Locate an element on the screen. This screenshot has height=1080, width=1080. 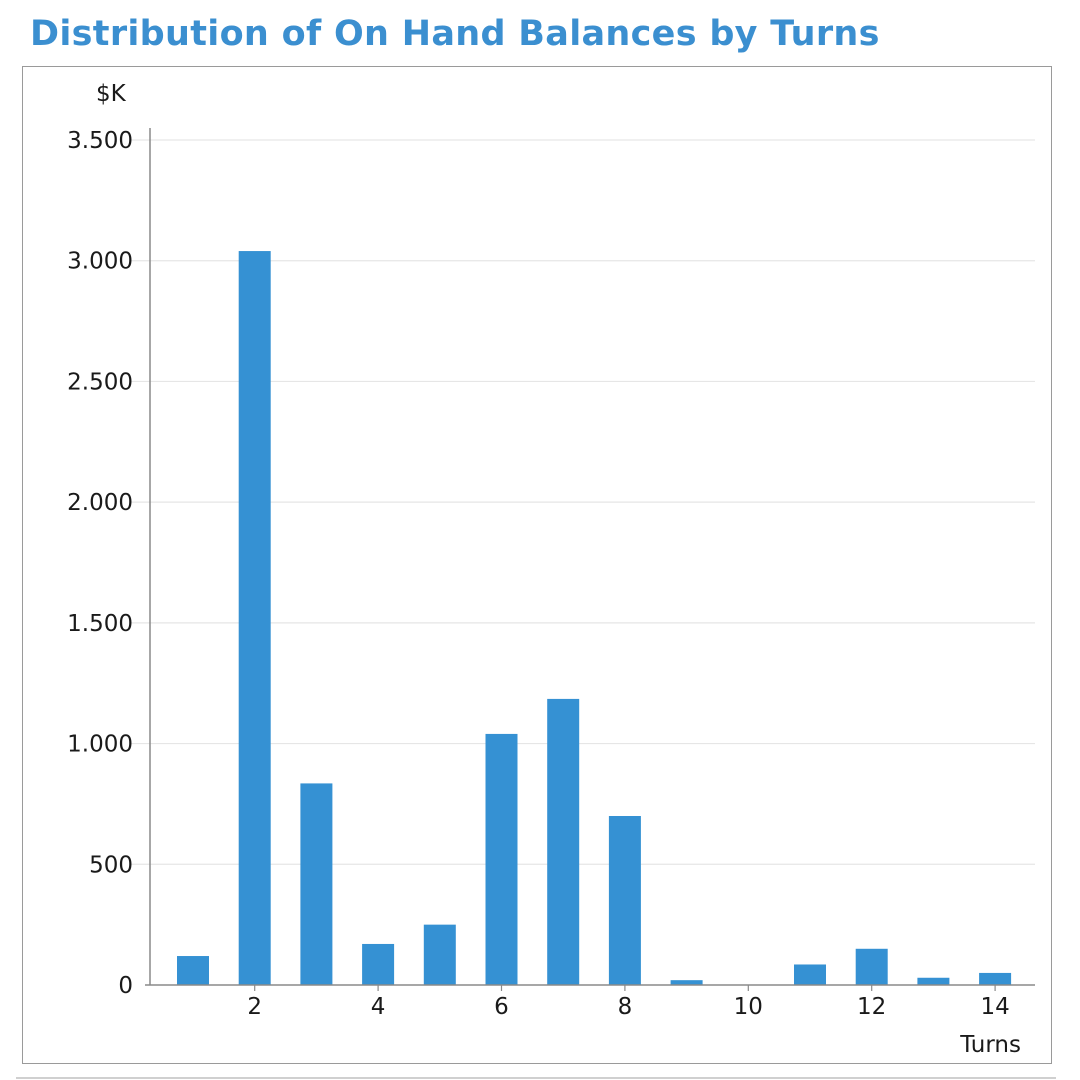
x-tick-label-6: 14 is located at coordinates (994, 1007).